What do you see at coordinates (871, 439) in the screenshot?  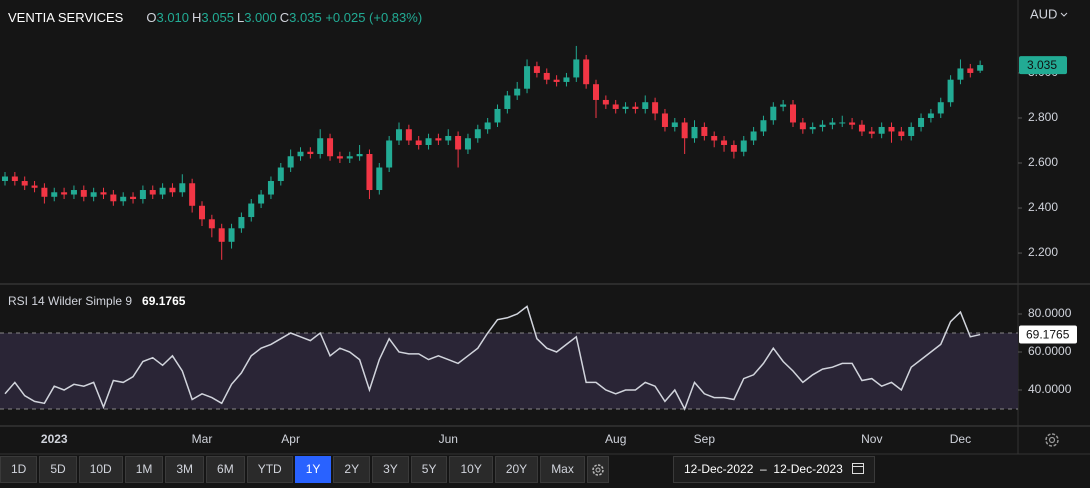 I see `x-tick-label: Nov` at bounding box center [871, 439].